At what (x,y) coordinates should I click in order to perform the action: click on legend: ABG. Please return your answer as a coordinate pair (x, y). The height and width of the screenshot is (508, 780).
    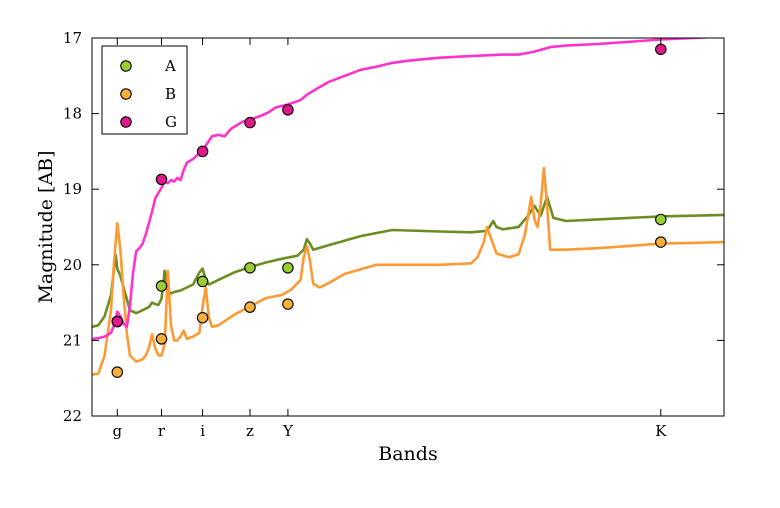
    Looking at the image, I should click on (144, 90).